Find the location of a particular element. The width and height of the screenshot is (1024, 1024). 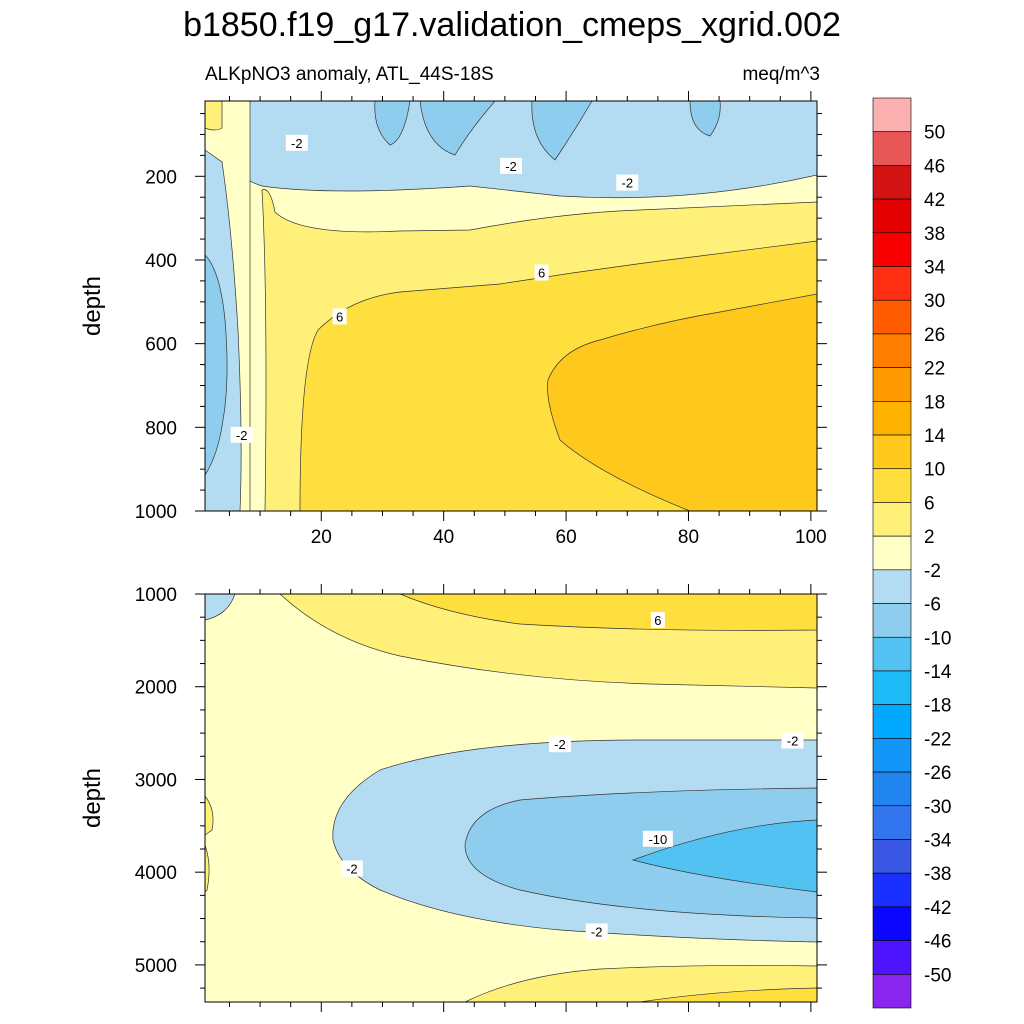

colorbar-label: -46 is located at coordinates (937, 942).